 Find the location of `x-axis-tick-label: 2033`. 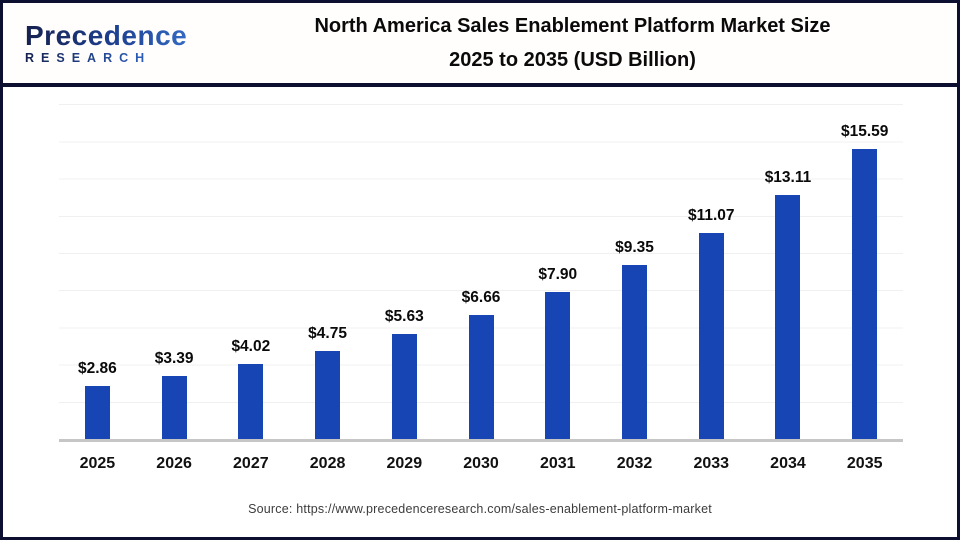

x-axis-tick-label: 2033 is located at coordinates (711, 463).